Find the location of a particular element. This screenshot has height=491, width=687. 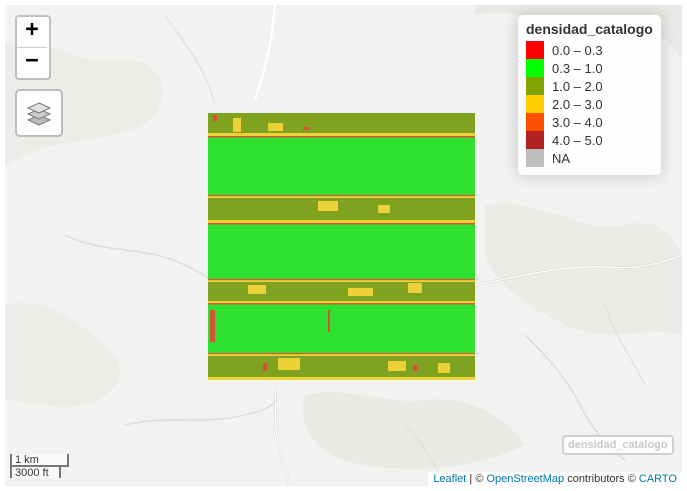

legend-label: NA is located at coordinates (561, 158).